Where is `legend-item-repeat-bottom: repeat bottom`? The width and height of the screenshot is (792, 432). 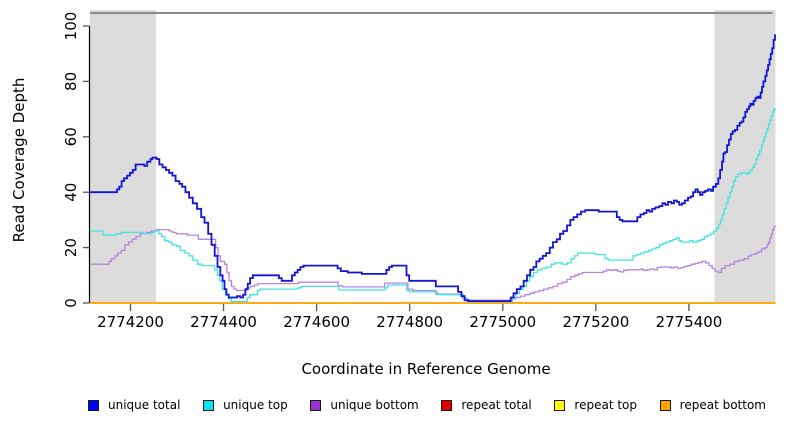
legend-item-repeat-bottom: repeat bottom is located at coordinates (712, 405).